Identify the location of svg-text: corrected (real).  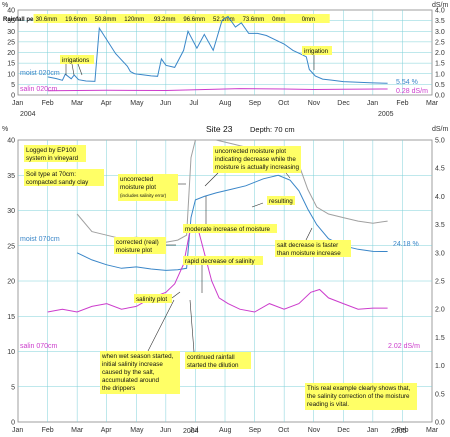
(137, 242).